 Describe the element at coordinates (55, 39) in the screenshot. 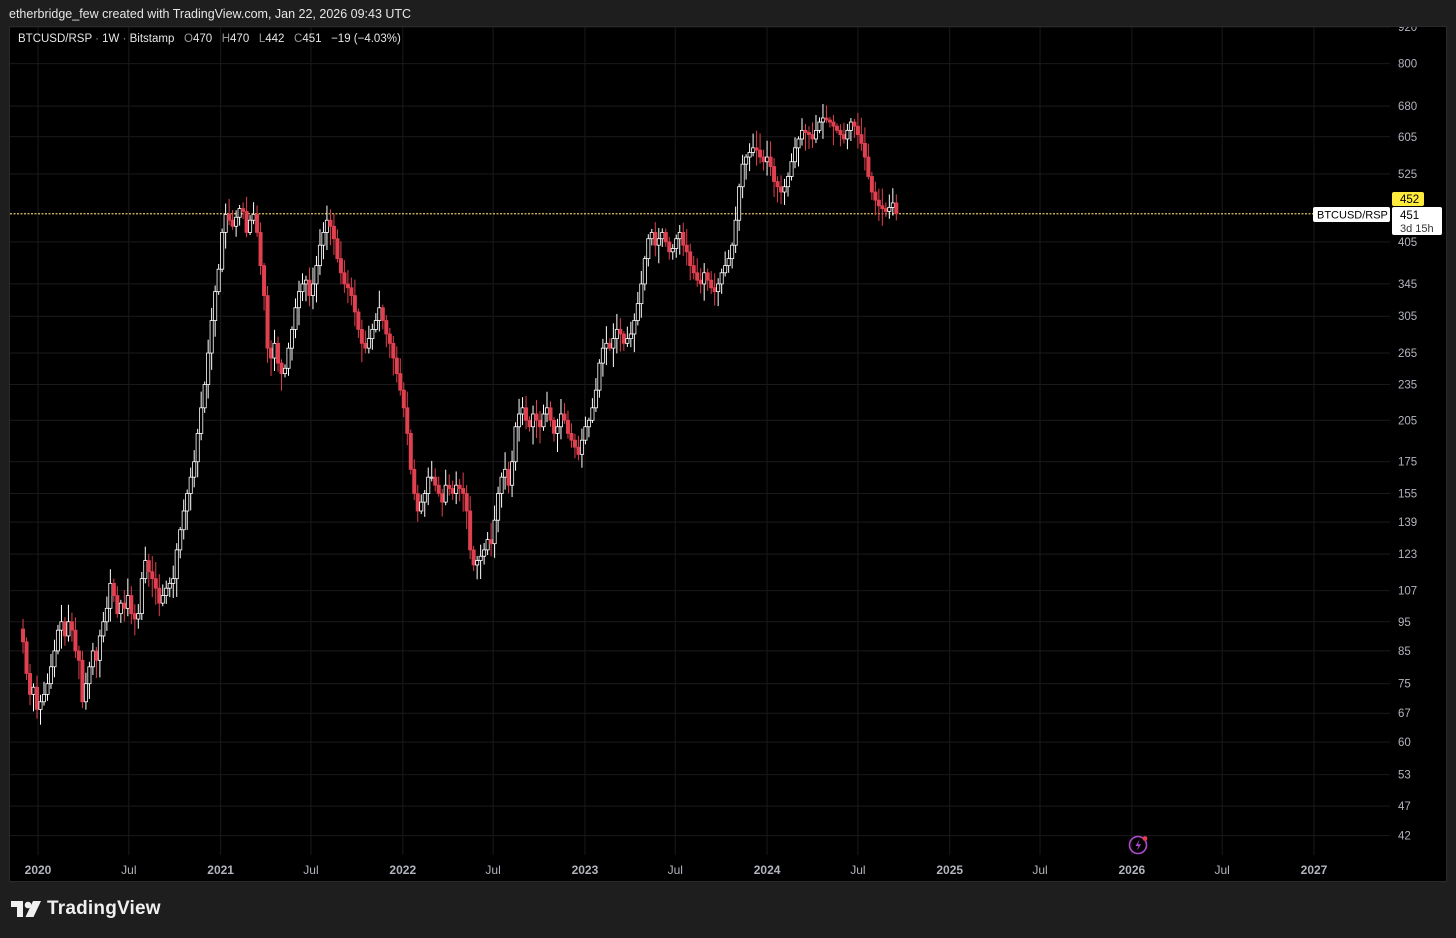

I see `legend-symbol: BTCUSD/RSP` at that location.